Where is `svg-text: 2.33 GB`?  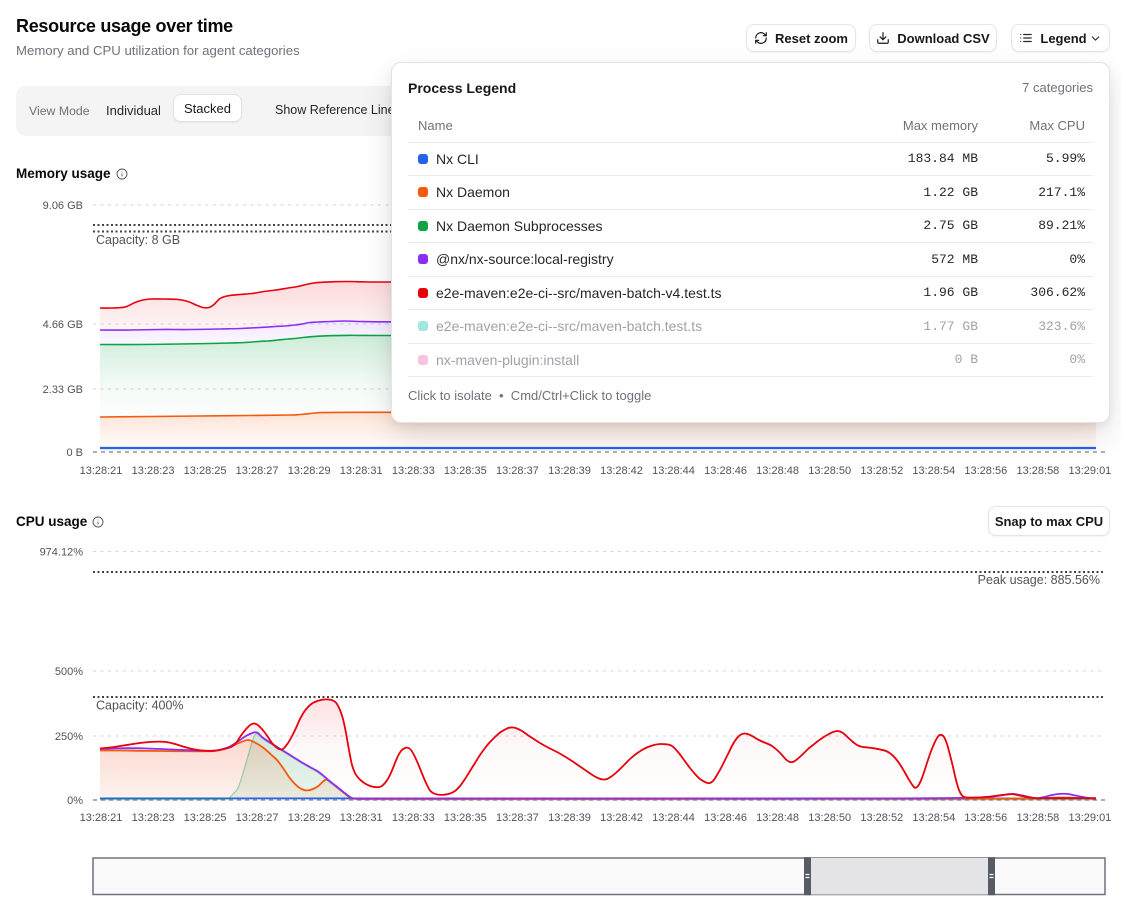
svg-text: 2.33 GB is located at coordinates (63, 390).